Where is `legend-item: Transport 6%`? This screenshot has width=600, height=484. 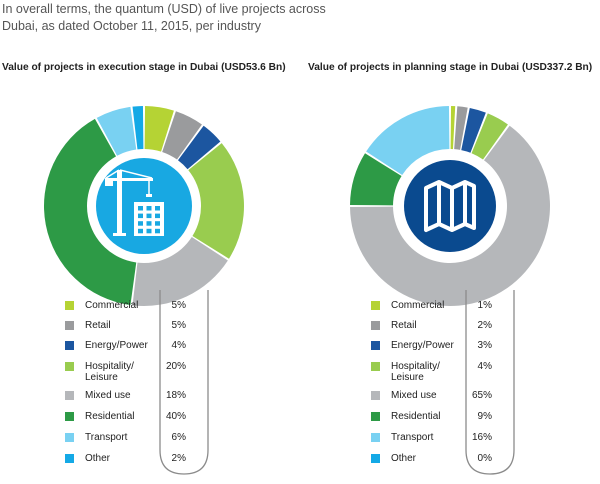
legend-item: Transport 6% is located at coordinates (147, 442).